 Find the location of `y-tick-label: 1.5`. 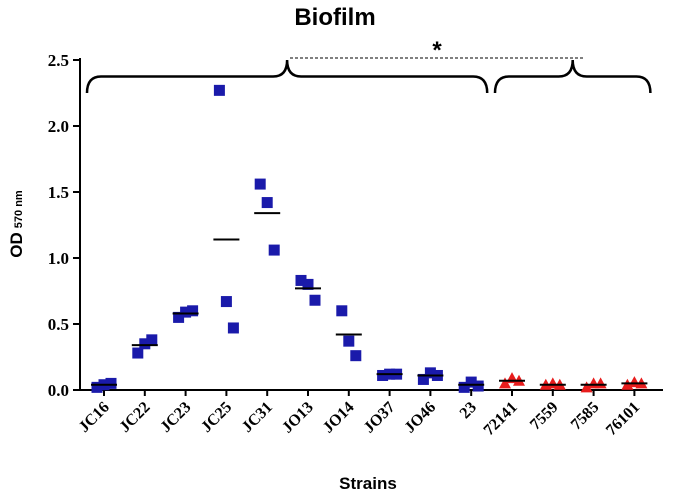

y-tick-label: 1.5 is located at coordinates (58, 192).